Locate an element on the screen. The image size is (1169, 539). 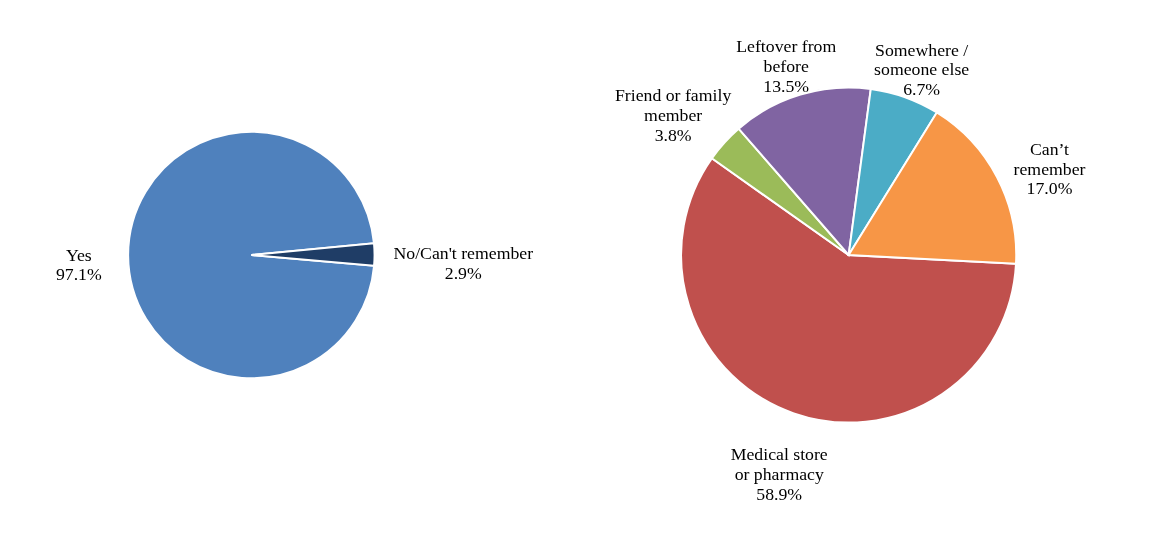
data-label: 13.5% is located at coordinates (786, 85).